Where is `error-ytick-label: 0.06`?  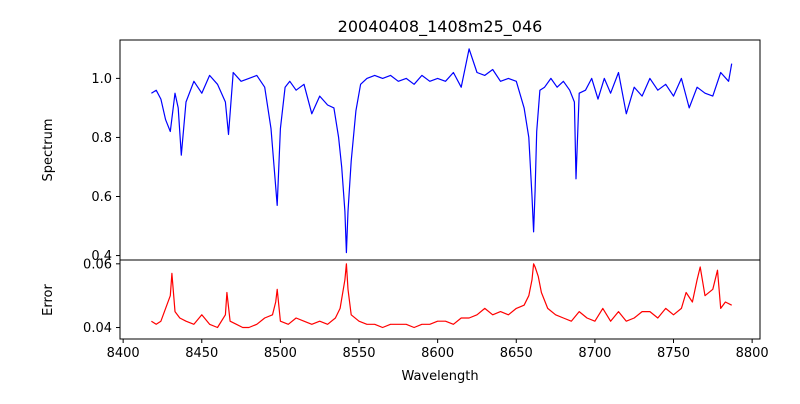 error-ytick-label: 0.06 is located at coordinates (97, 264).